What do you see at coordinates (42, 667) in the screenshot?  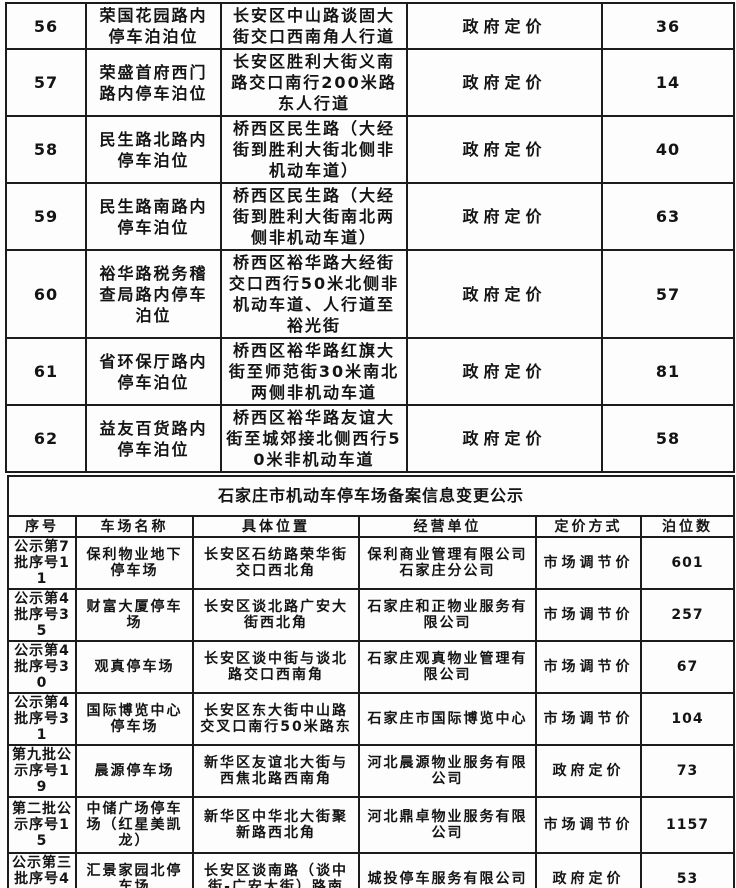 I see `seq-cell: 公示第4批序号30` at bounding box center [42, 667].